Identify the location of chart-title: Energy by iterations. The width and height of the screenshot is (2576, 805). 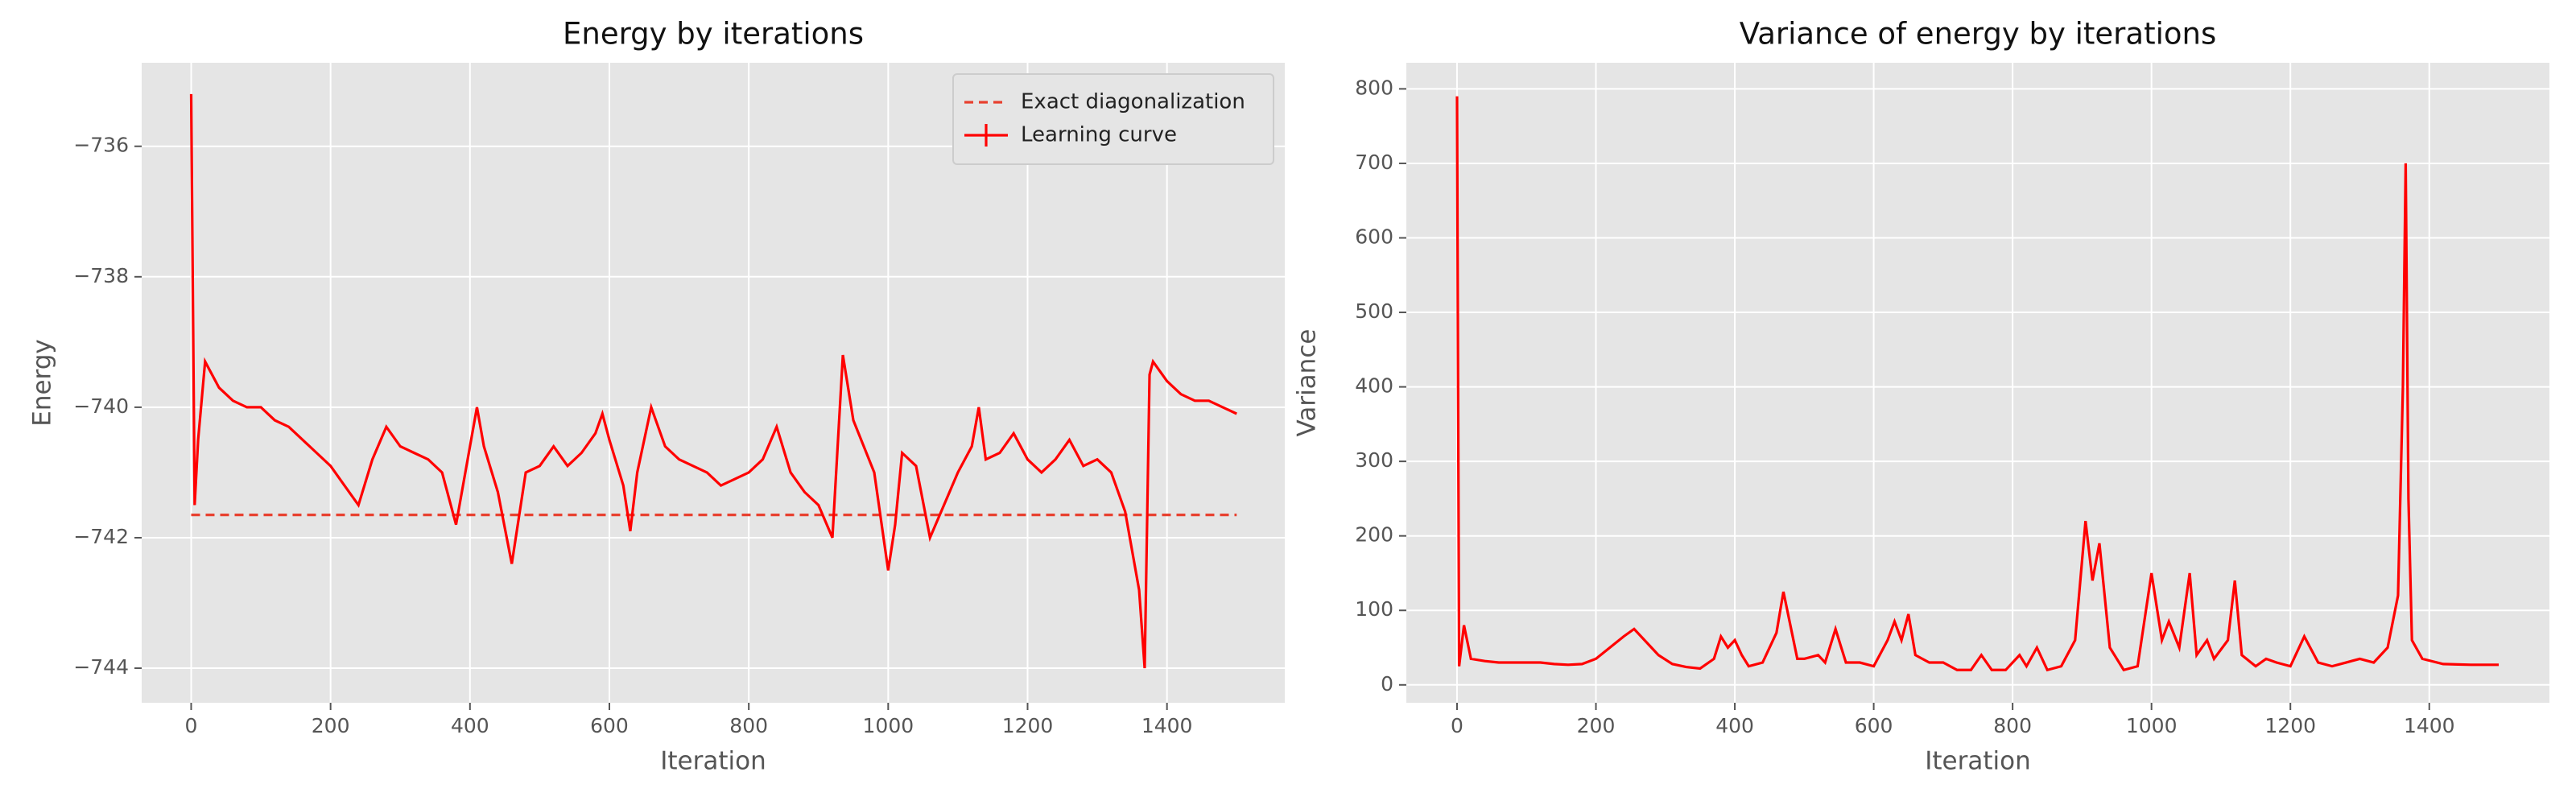
(713, 34).